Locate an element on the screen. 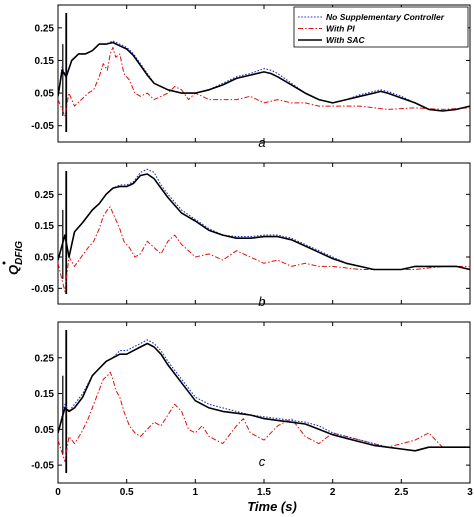 This screenshot has height=517, width=474. y-axis-label-main: Q is located at coordinates (13, 270).